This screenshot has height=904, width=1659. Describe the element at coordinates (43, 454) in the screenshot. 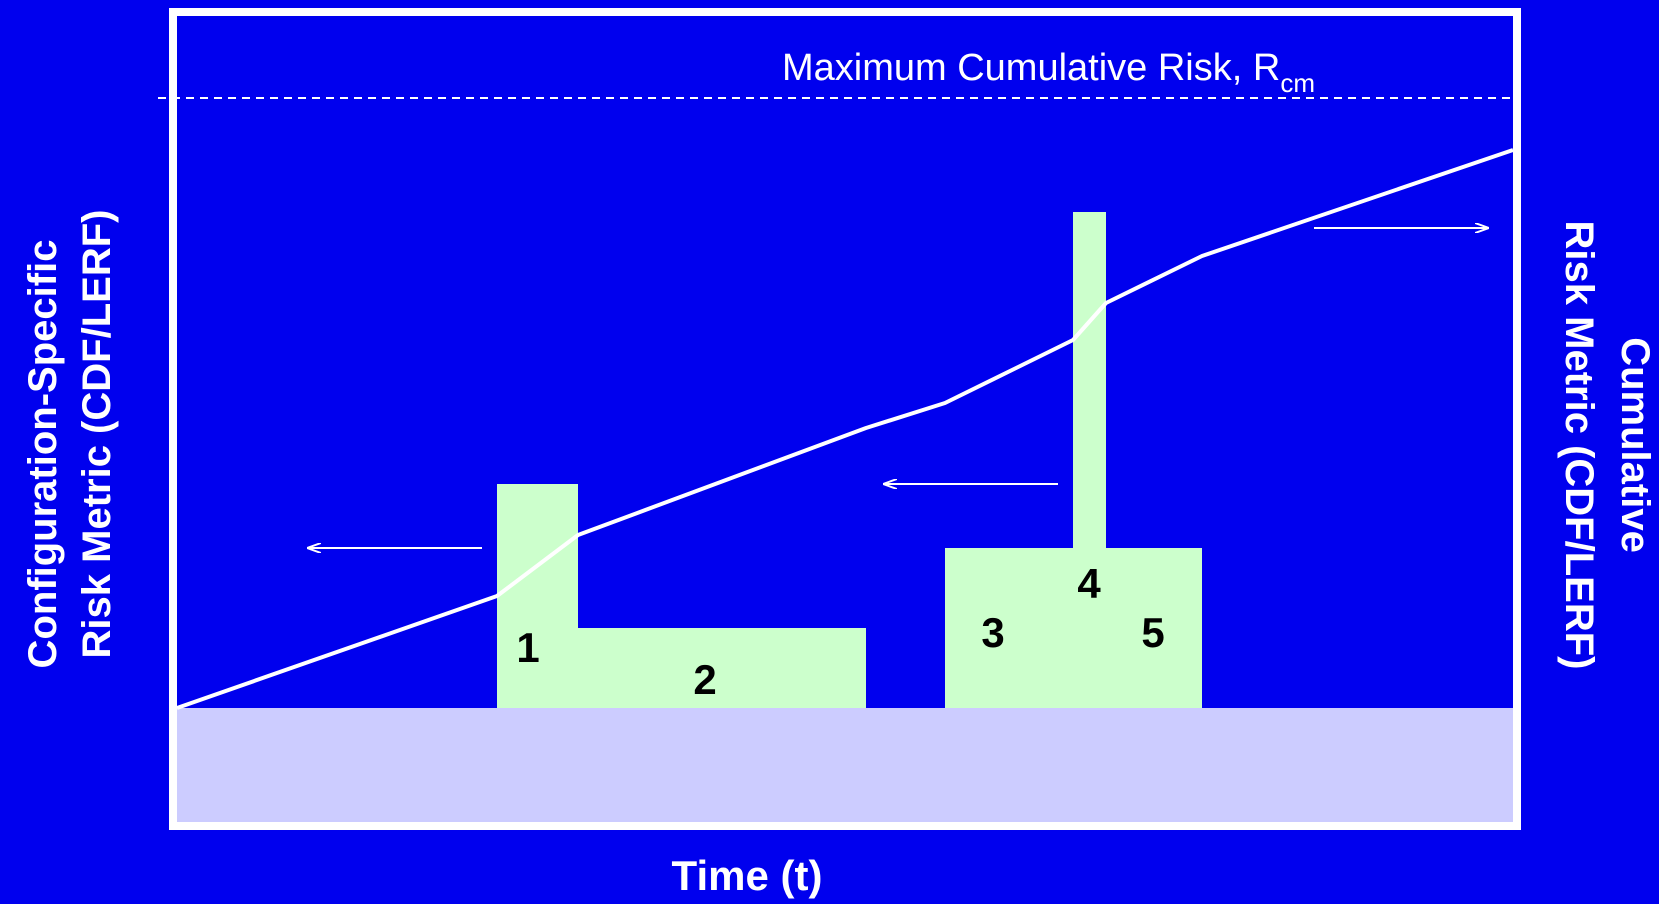

I see `left-axis-label-line1: Configuration-Specific` at that location.